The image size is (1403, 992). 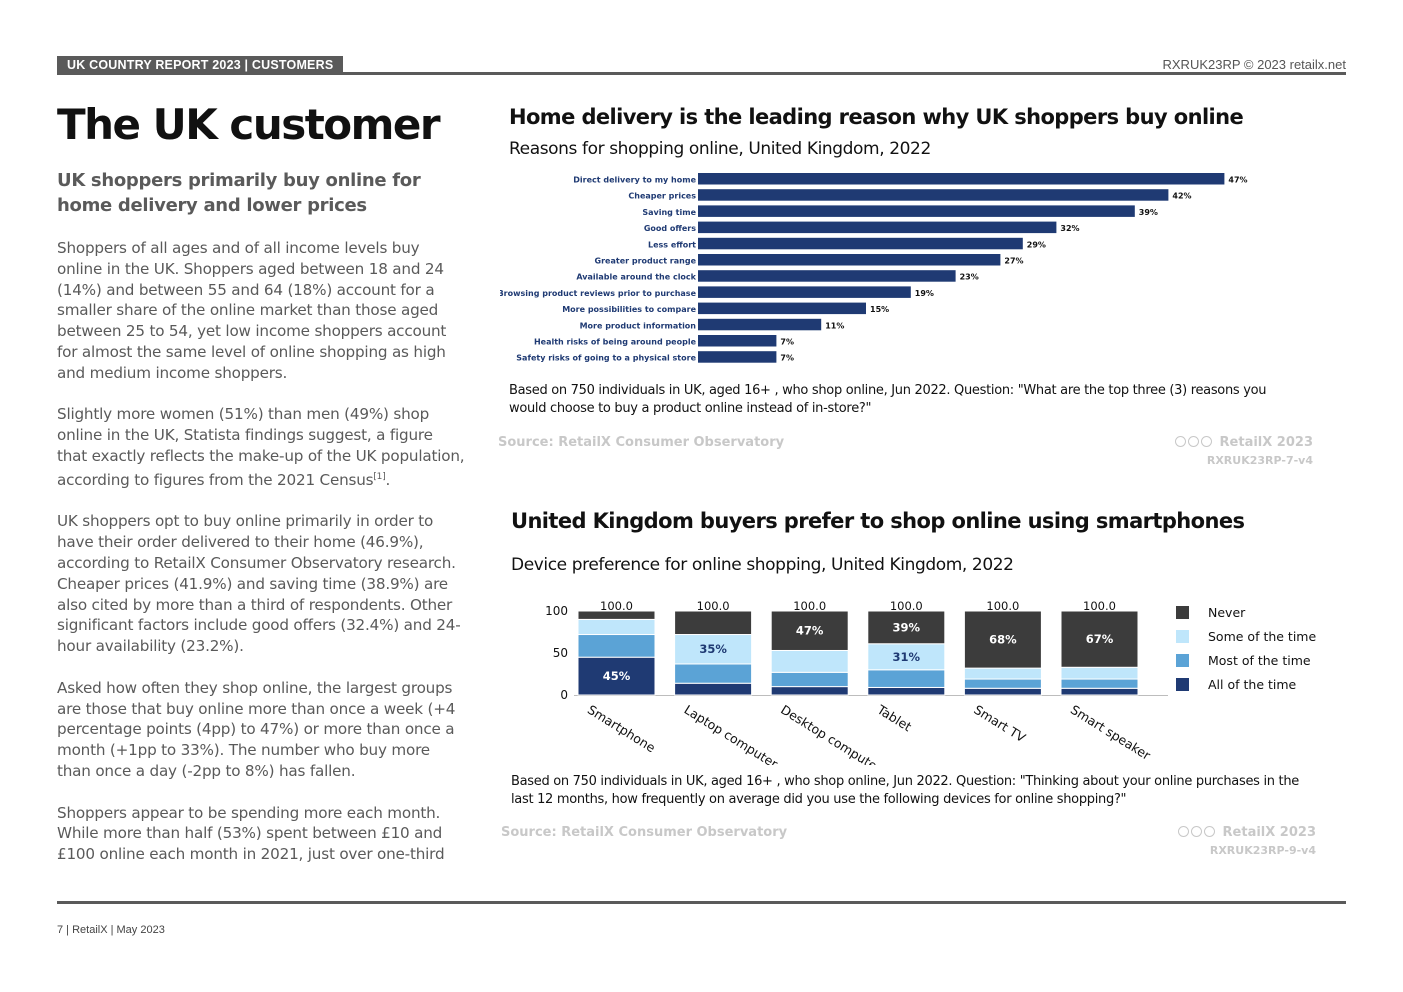 What do you see at coordinates (1181, 196) in the screenshot?
I see `bar-value-label: 42%` at bounding box center [1181, 196].